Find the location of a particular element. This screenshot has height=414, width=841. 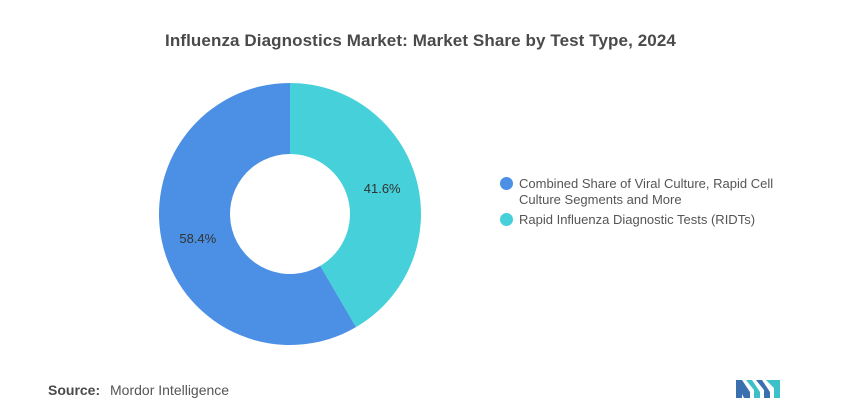

mordor-intelligence-logo-icon is located at coordinates (758, 389).